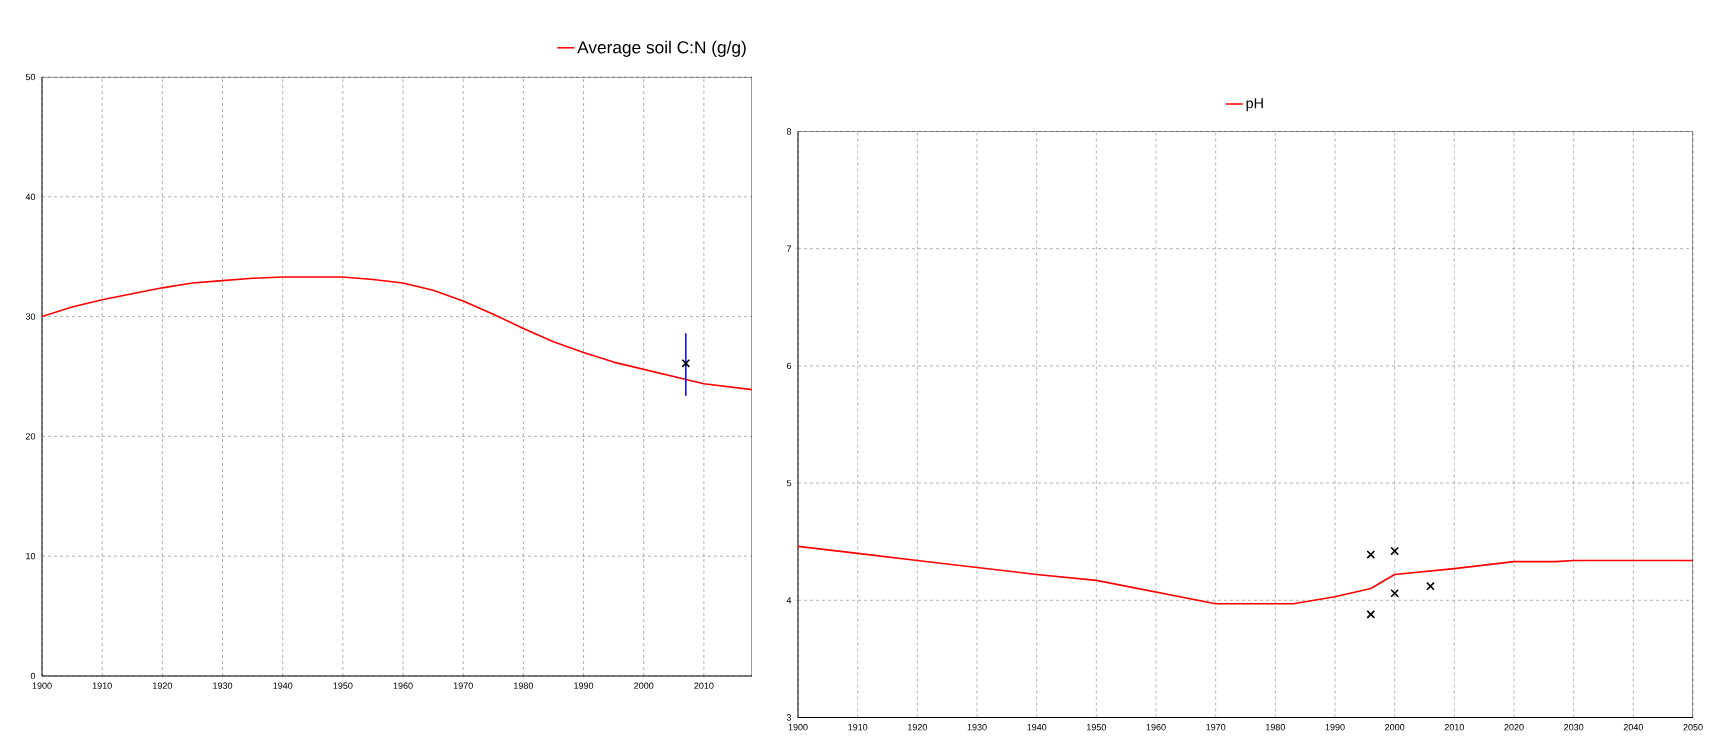 The height and width of the screenshot is (746, 1710). Describe the element at coordinates (789, 600) in the screenshot. I see `y-tick-label: 4` at that location.